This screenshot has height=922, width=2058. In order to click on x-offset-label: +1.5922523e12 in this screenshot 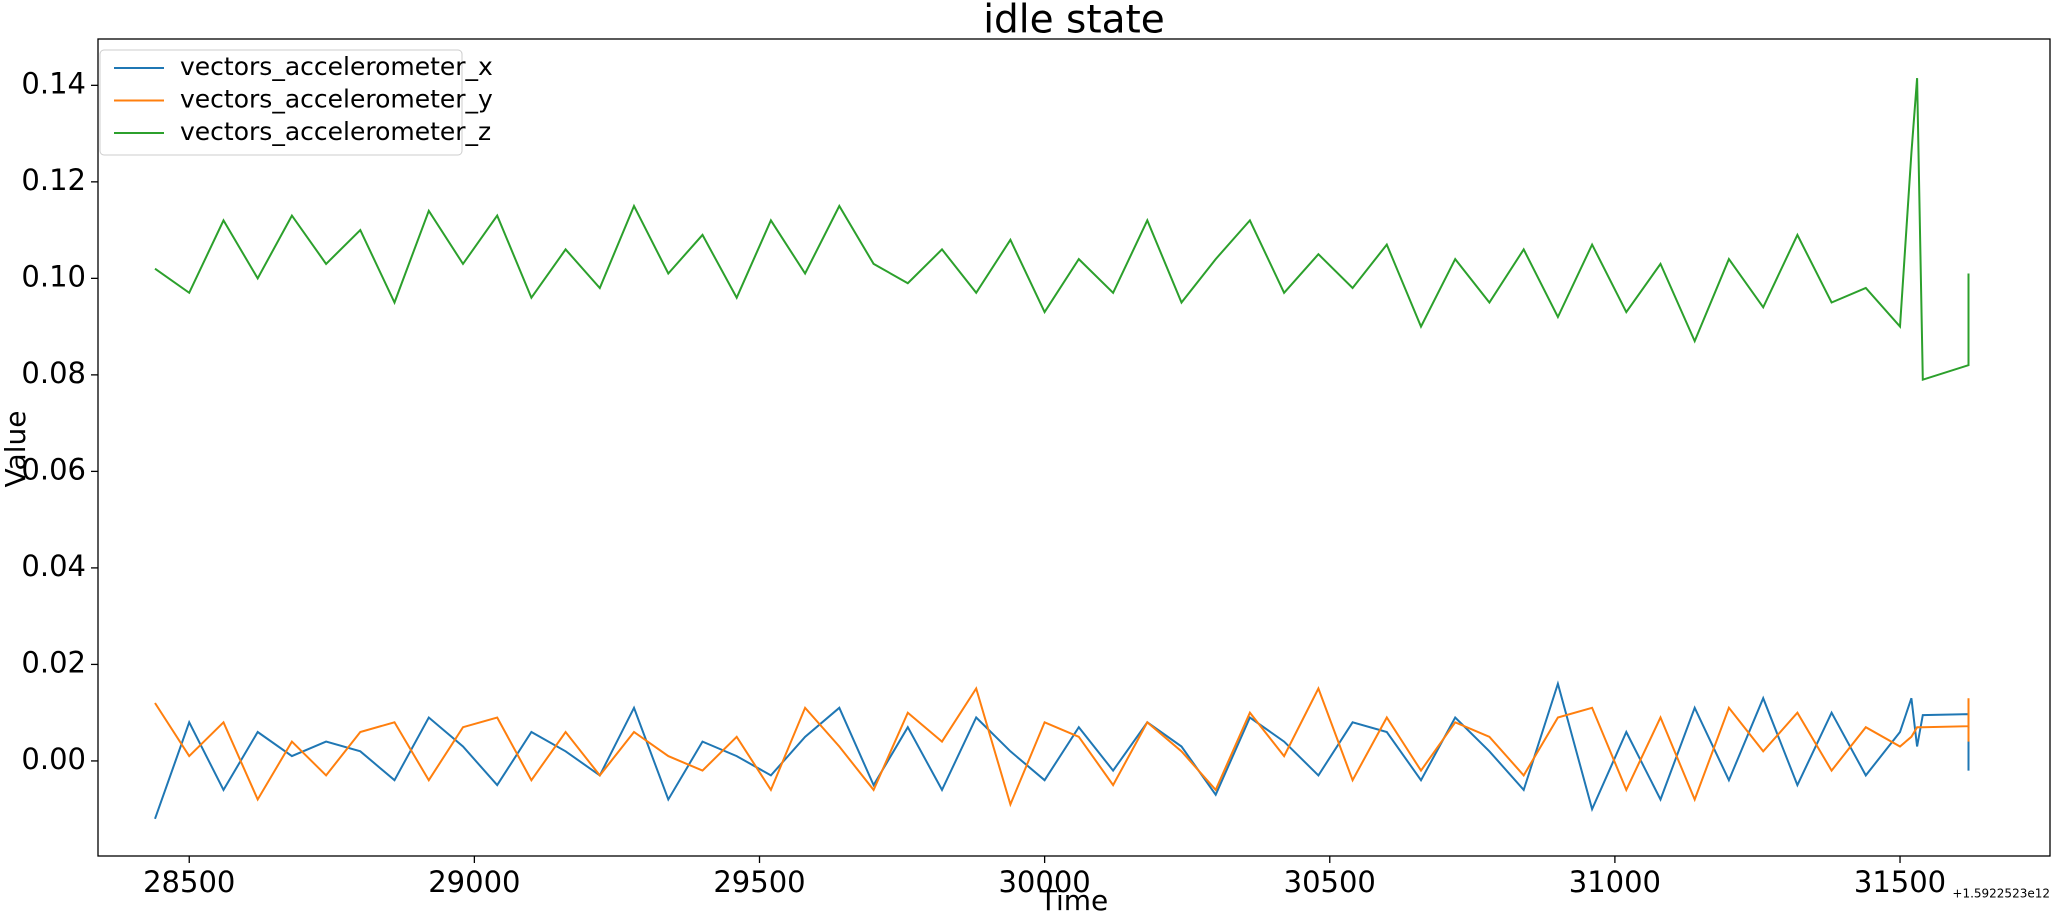, I will do `click(2001, 894)`.